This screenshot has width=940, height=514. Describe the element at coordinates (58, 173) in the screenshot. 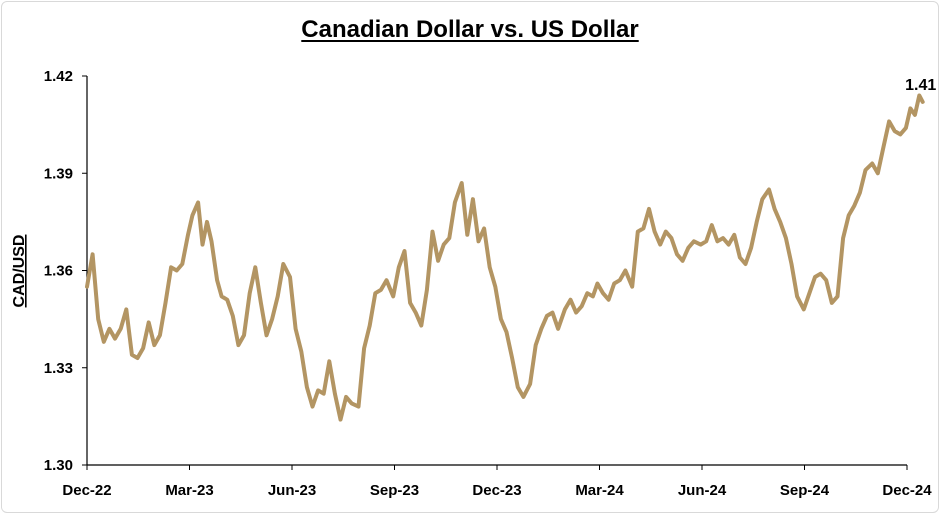

I see `y-tick-label: 1.39` at that location.